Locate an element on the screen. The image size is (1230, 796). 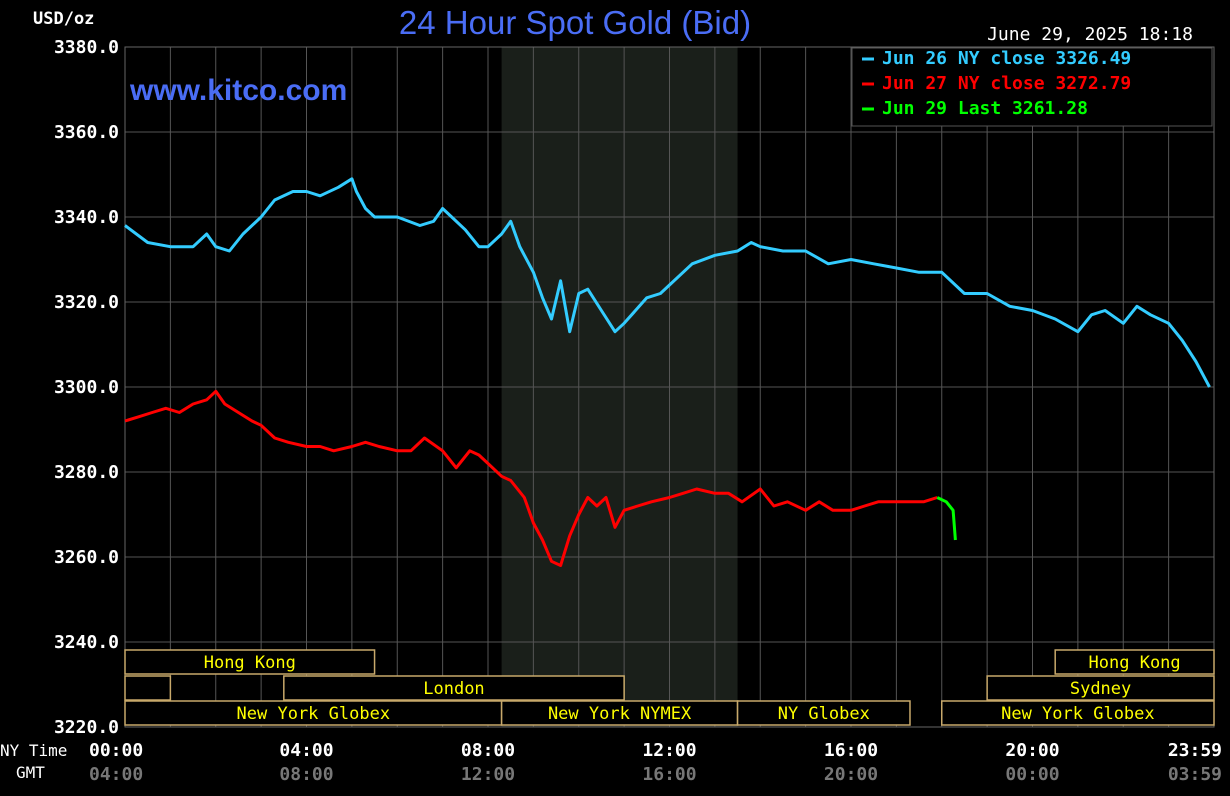
y-tick-label: 3340.0 is located at coordinates (86, 217).